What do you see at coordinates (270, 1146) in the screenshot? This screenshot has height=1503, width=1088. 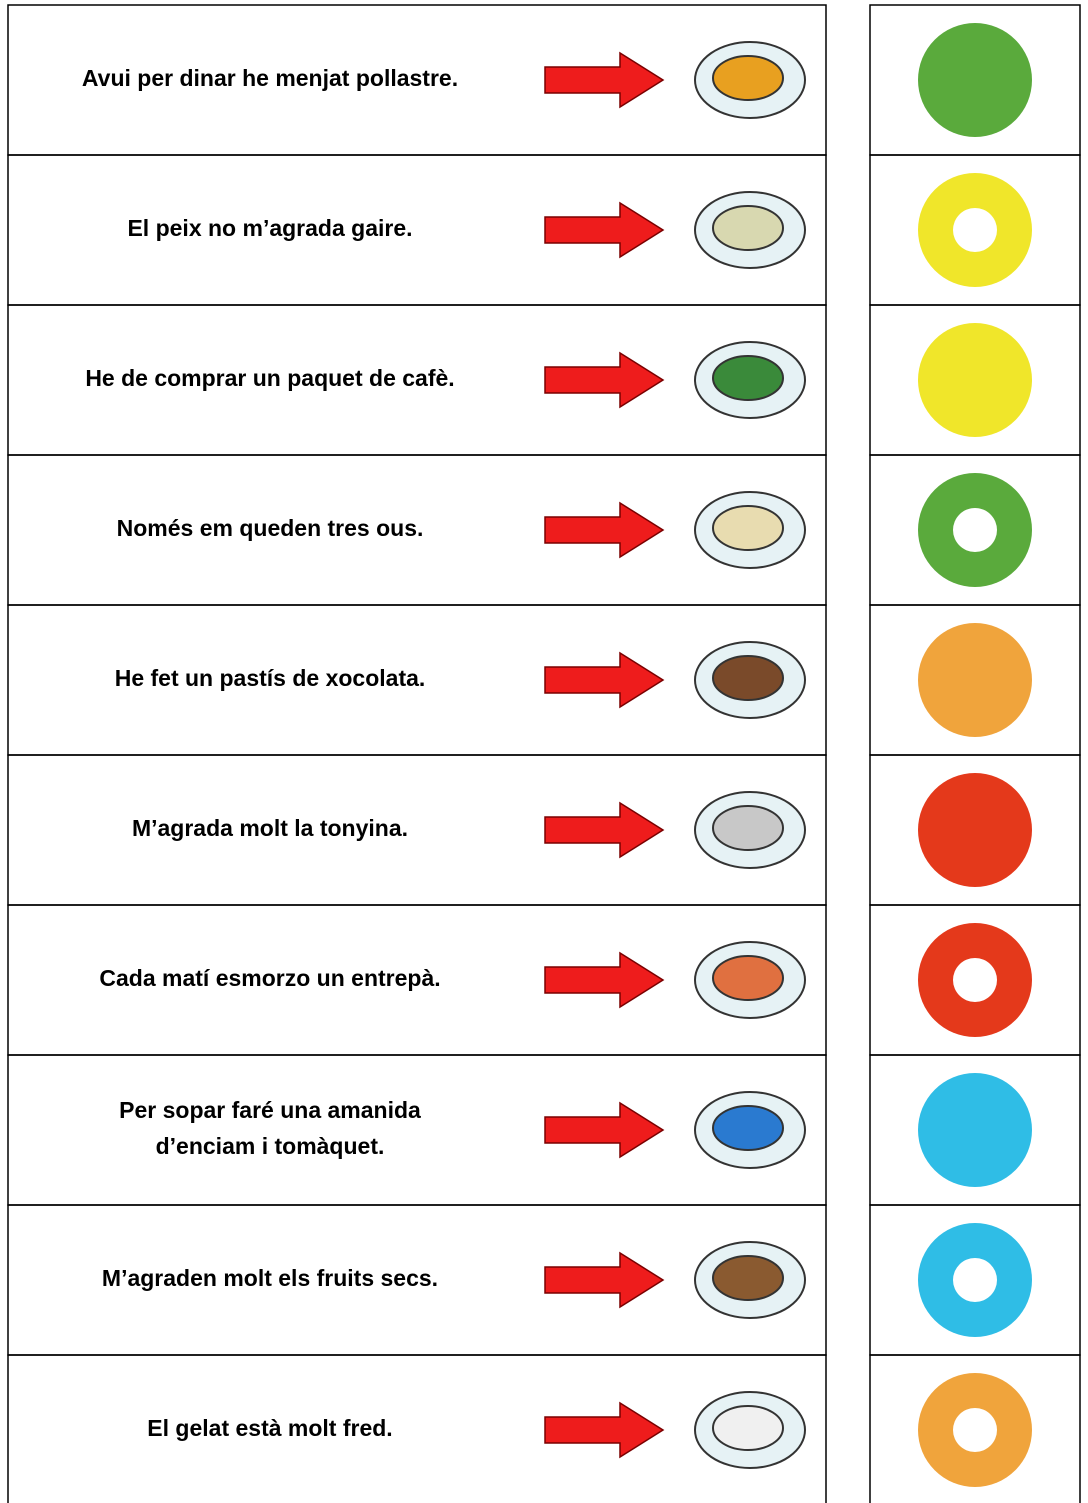 I see `sentence: d’enciam i tomàquet.` at bounding box center [270, 1146].